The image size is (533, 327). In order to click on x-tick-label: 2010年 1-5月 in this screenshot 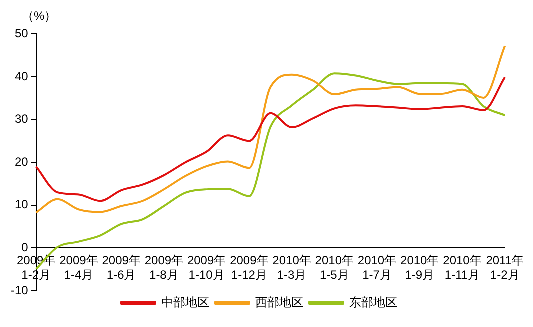, I will do `click(334, 268)`.